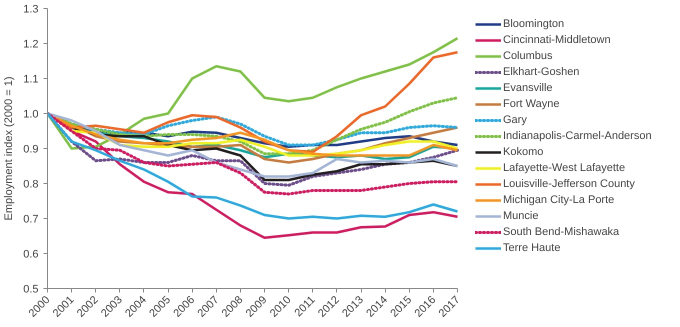 This screenshot has height=327, width=680. What do you see at coordinates (31, 220) in the screenshot?
I see `y-tick-label: 0.7` at bounding box center [31, 220].